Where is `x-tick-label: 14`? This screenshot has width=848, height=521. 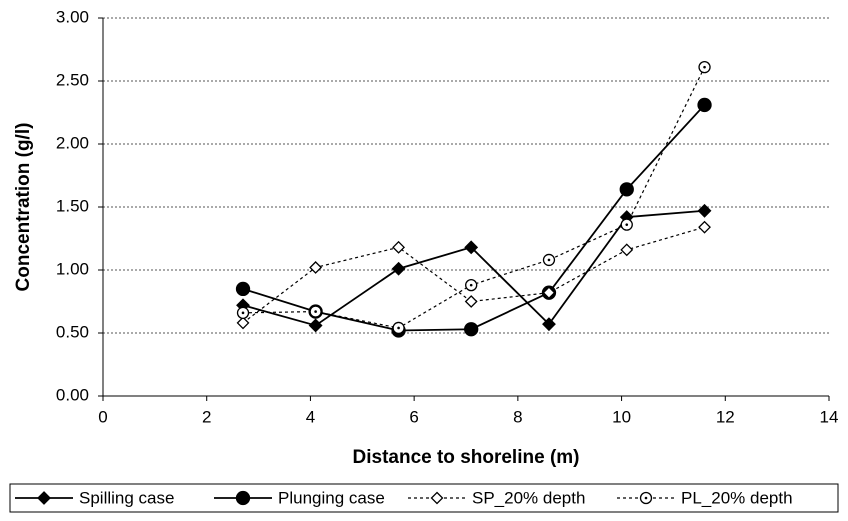
x-tick-label: 14 is located at coordinates (829, 416).